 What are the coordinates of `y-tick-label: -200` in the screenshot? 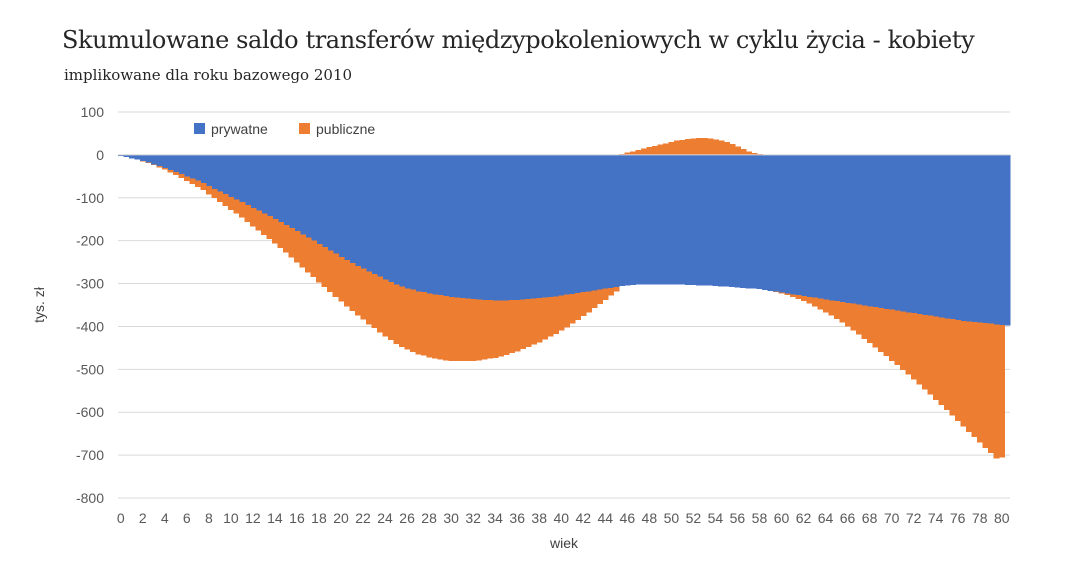 It's located at (90, 241).